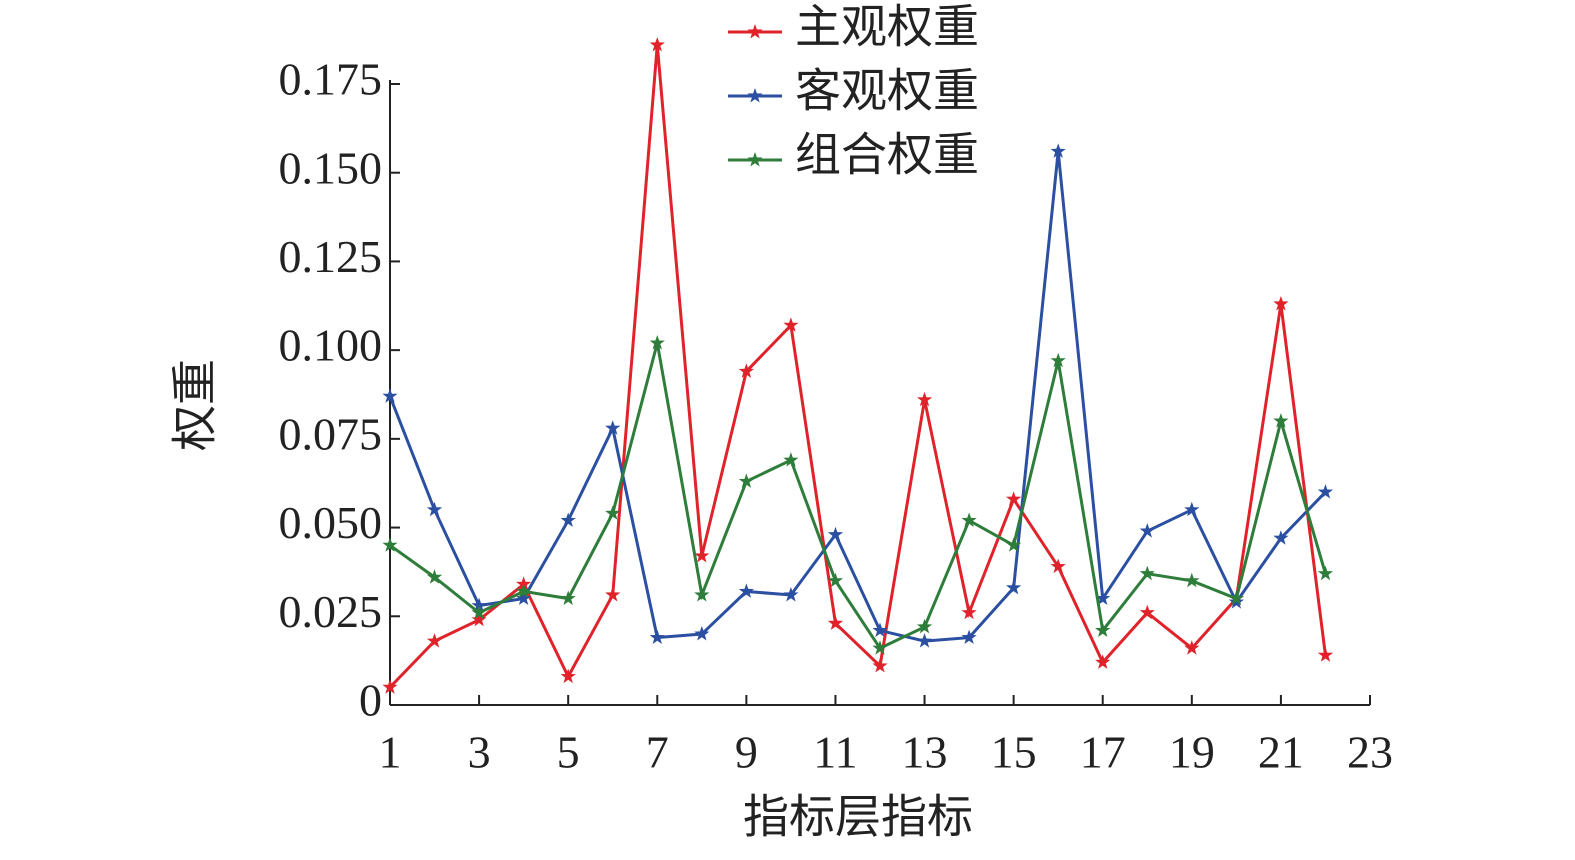  Describe the element at coordinates (1192, 752) in the screenshot. I see `x-tick-label: 19` at that location.